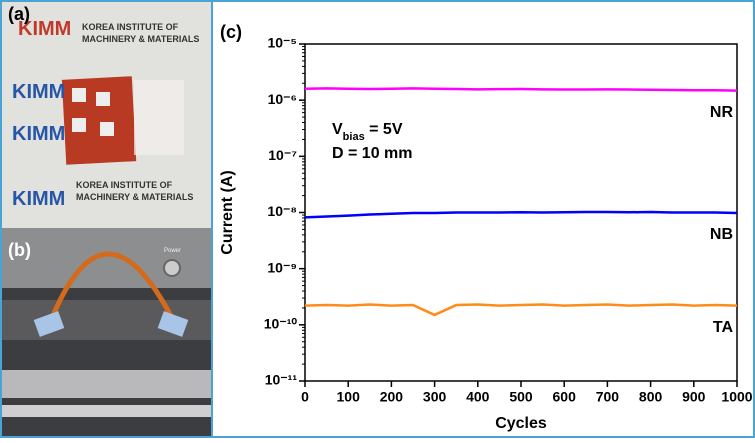 This screenshot has height=443, width=755. Describe the element at coordinates (521, 423) in the screenshot. I see `x-axis-label: Cycles` at that location.